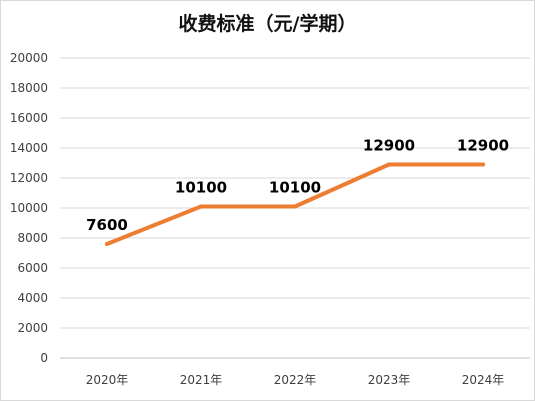 This screenshot has height=401, width=535. I want to click on x-tick-label: 2022年, so click(295, 380).